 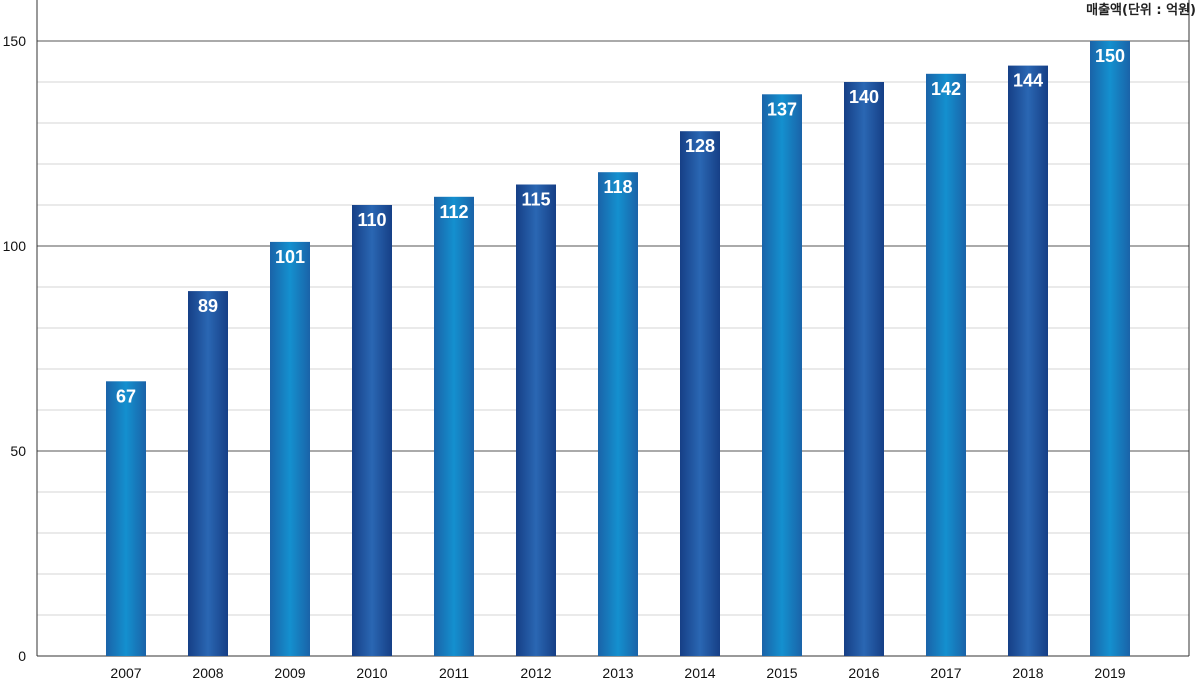 I want to click on value-label-2016: 140, so click(x=864, y=97).